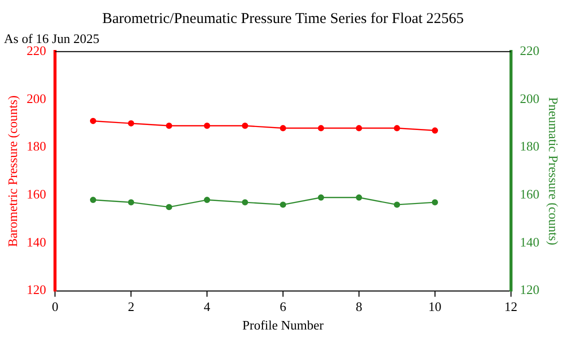 This screenshot has width=570, height=338. What do you see at coordinates (553, 171) in the screenshot?
I see `y2-axis-title: Pneumatic Pressure (counts)` at bounding box center [553, 171].